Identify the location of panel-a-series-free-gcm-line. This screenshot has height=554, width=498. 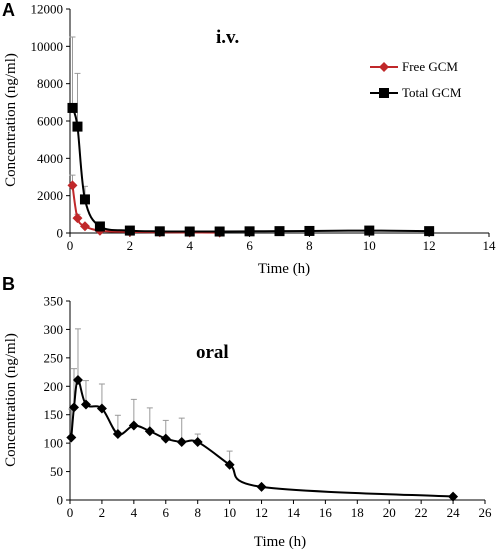
(145, 209).